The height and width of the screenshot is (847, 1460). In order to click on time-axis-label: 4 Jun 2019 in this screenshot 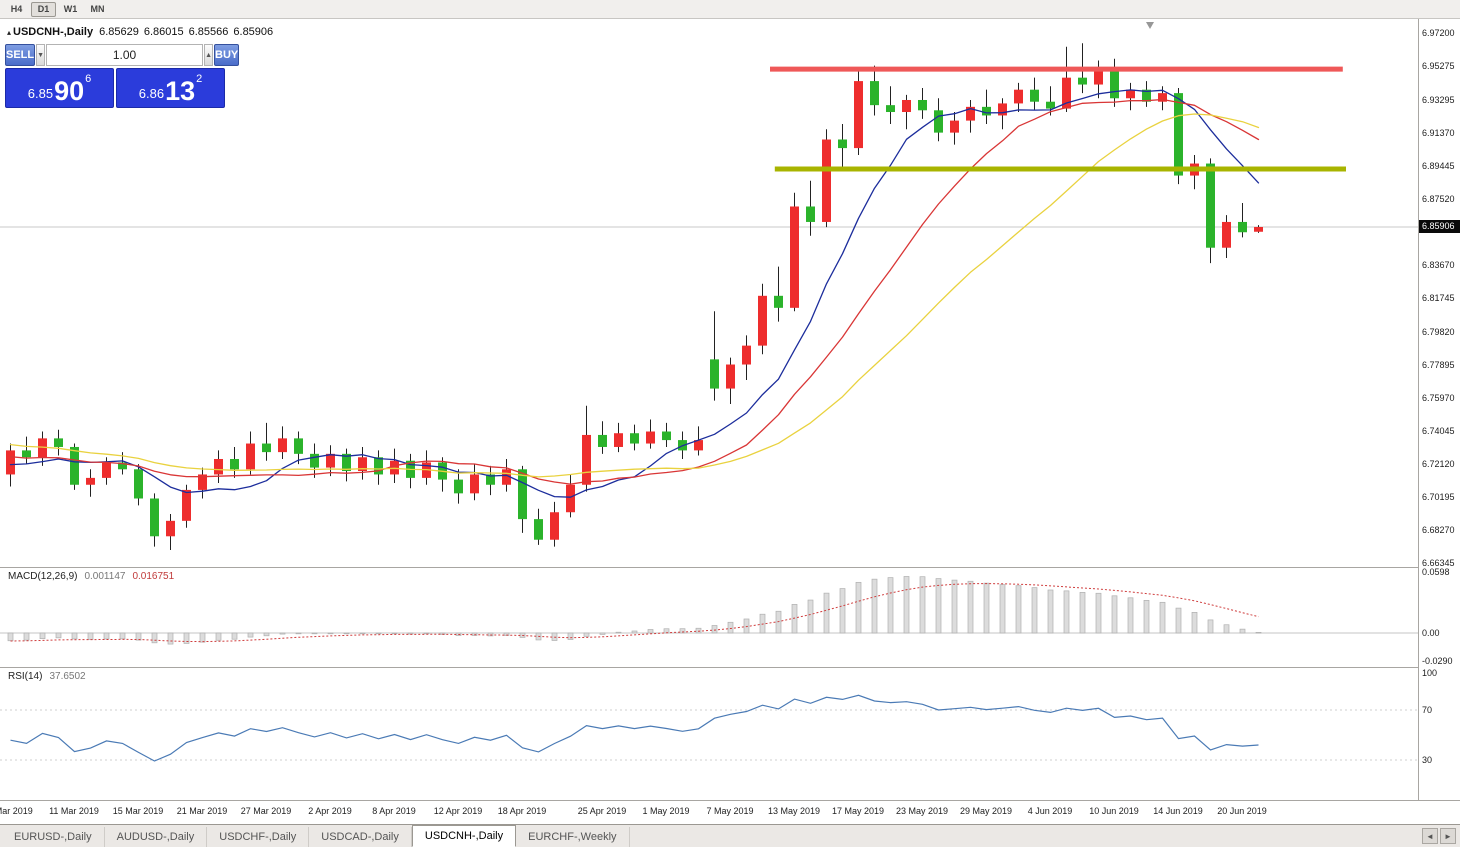, I will do `click(1050, 811)`.